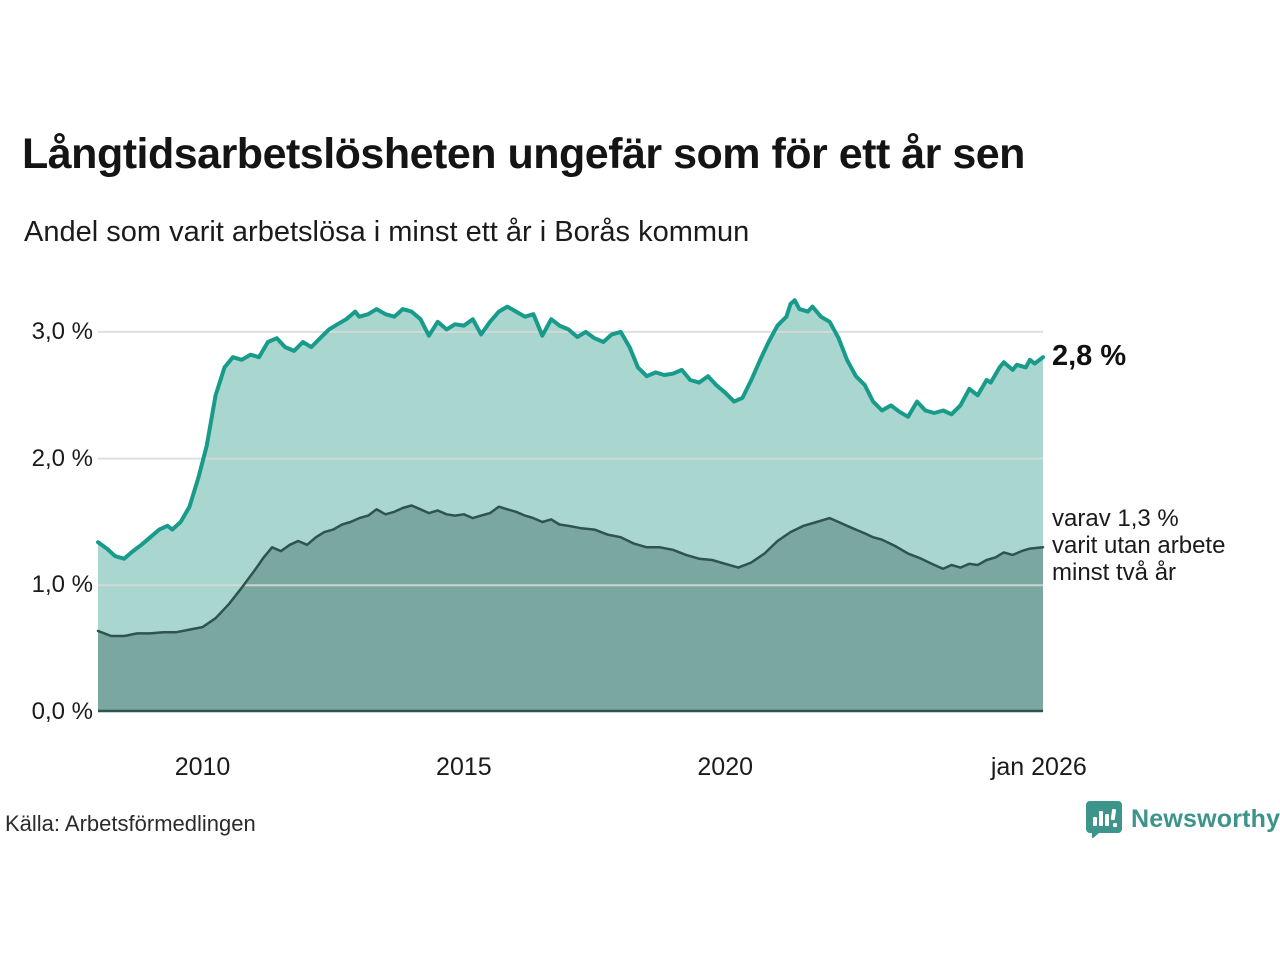 This screenshot has height=960, width=1280. Describe the element at coordinates (1089, 356) in the screenshot. I see `series-end-value-label: 2,8 %` at that location.